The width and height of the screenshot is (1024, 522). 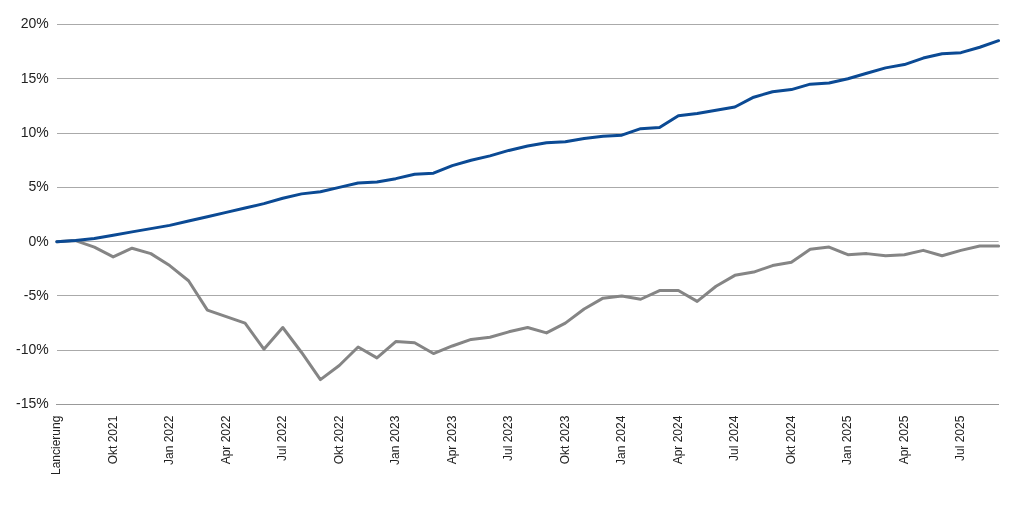 I want to click on x-tick-label: Apr 2025, so click(x=903, y=440).